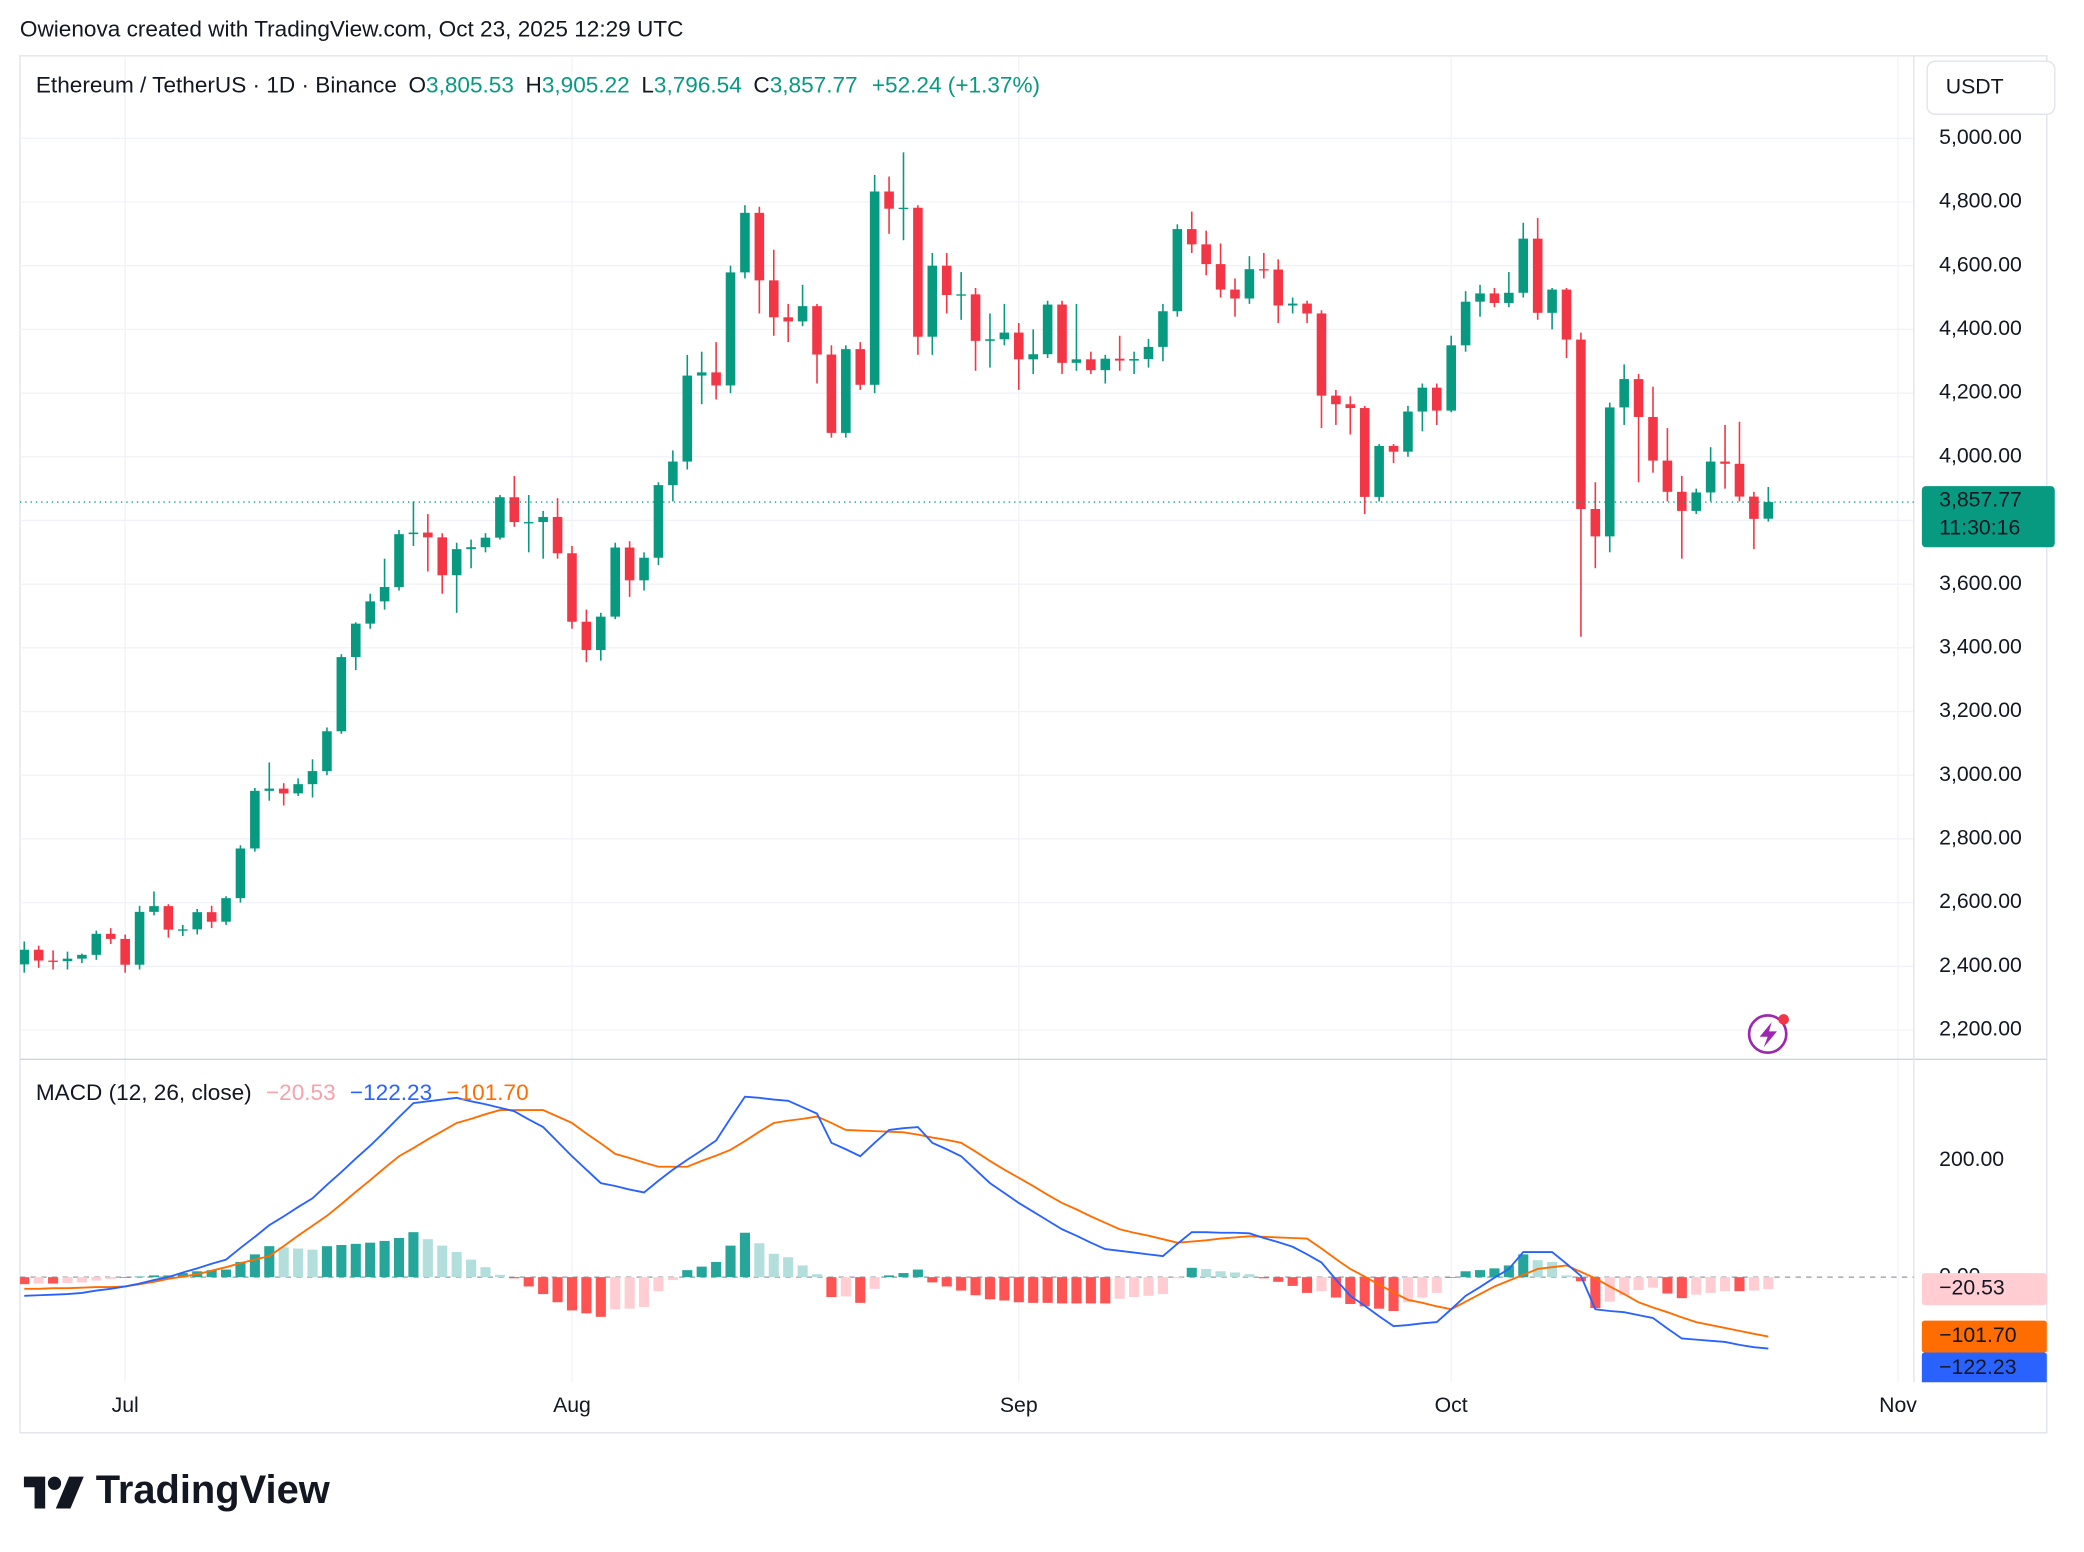 This screenshot has width=2084, height=1552. What do you see at coordinates (1980, 1029) in the screenshot?
I see `y-tick-label: 2,200.00` at bounding box center [1980, 1029].